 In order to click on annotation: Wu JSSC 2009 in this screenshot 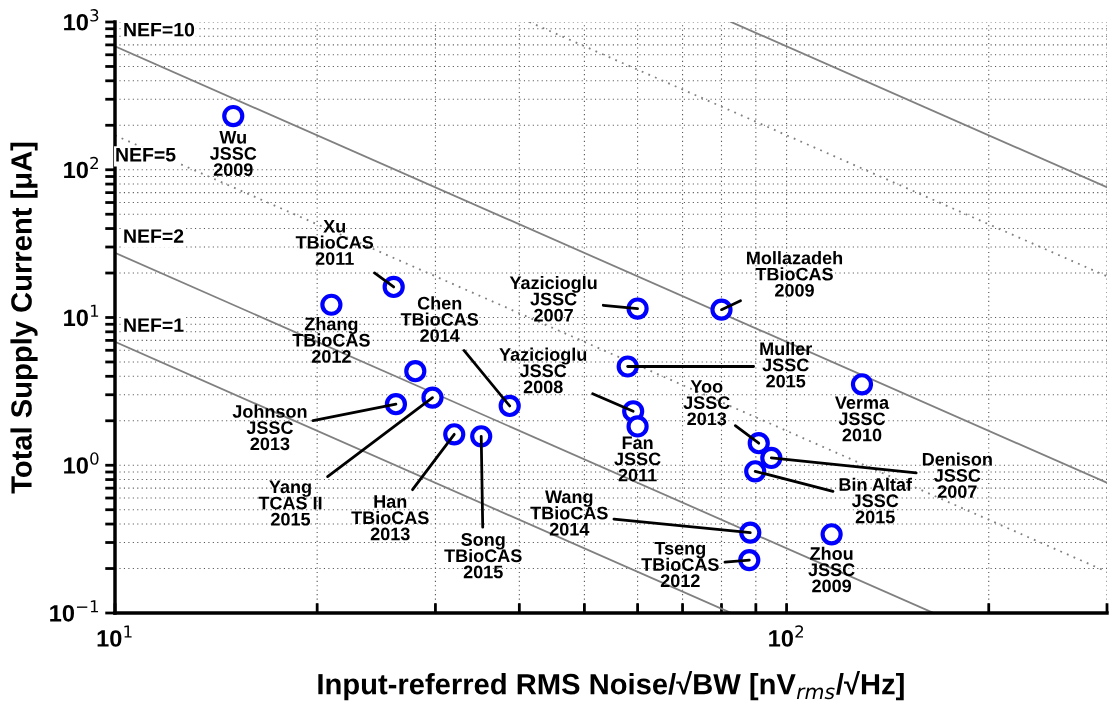, I will do `click(233, 154)`.